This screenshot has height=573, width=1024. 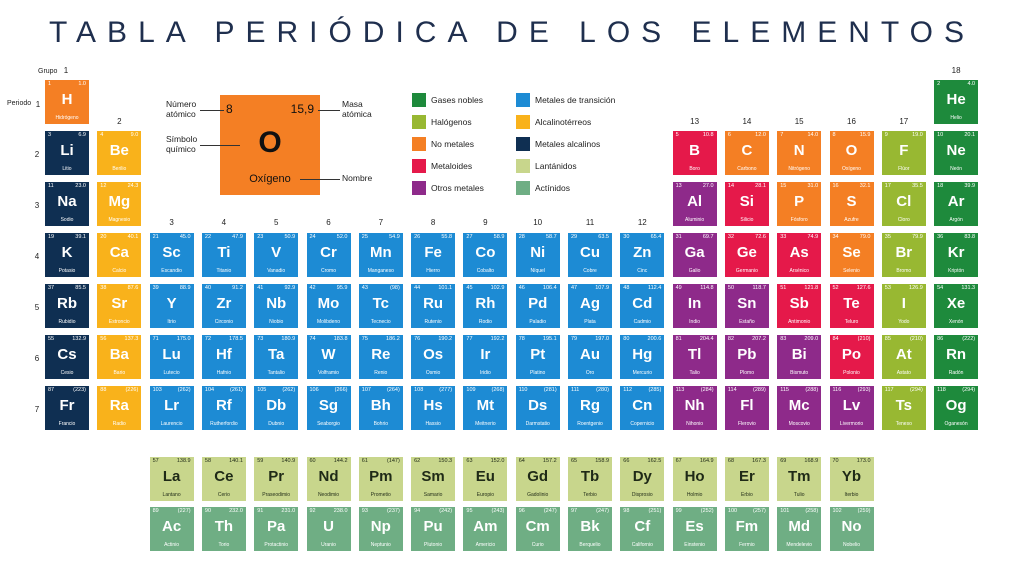 What do you see at coordinates (419, 100) in the screenshot?
I see `legend-swatch` at bounding box center [419, 100].